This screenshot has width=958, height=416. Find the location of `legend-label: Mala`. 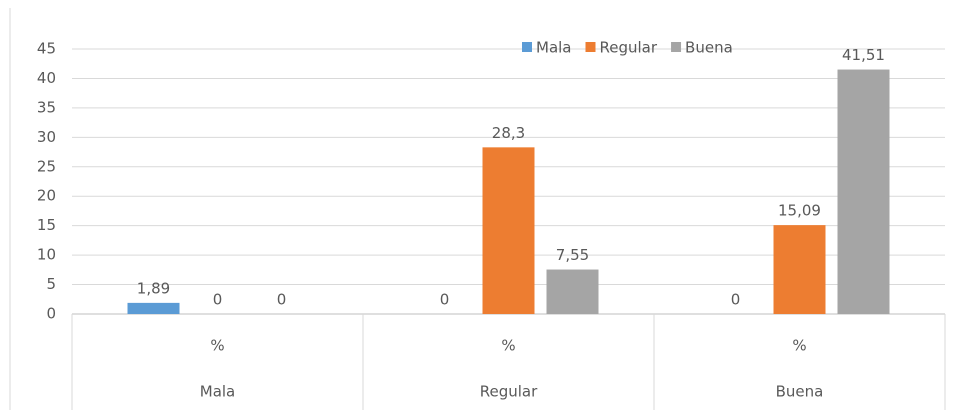

legend-label: Mala is located at coordinates (554, 48).